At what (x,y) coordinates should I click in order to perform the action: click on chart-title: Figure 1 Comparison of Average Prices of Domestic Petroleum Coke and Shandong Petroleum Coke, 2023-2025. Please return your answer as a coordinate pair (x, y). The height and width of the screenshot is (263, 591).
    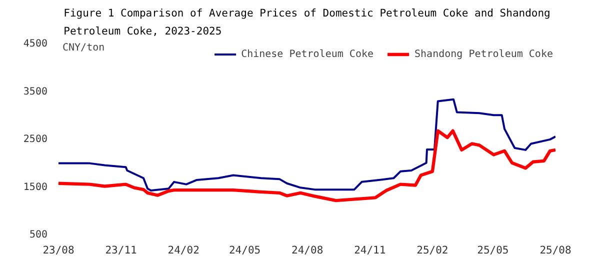
    Looking at the image, I should click on (307, 23).